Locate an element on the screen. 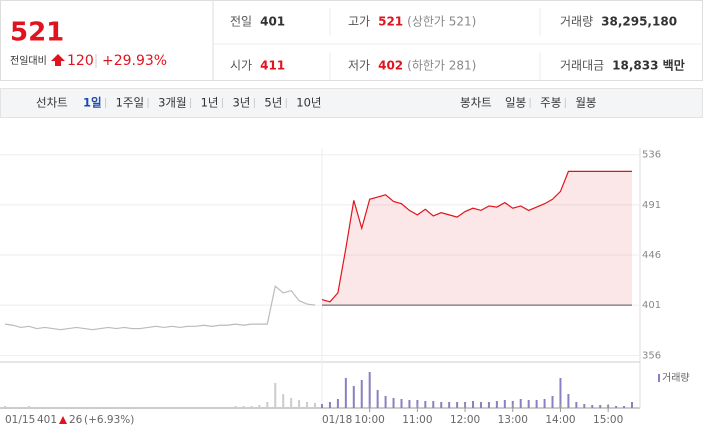 The width and height of the screenshot is (703, 440). stat-label: 거래량 is located at coordinates (576, 22).